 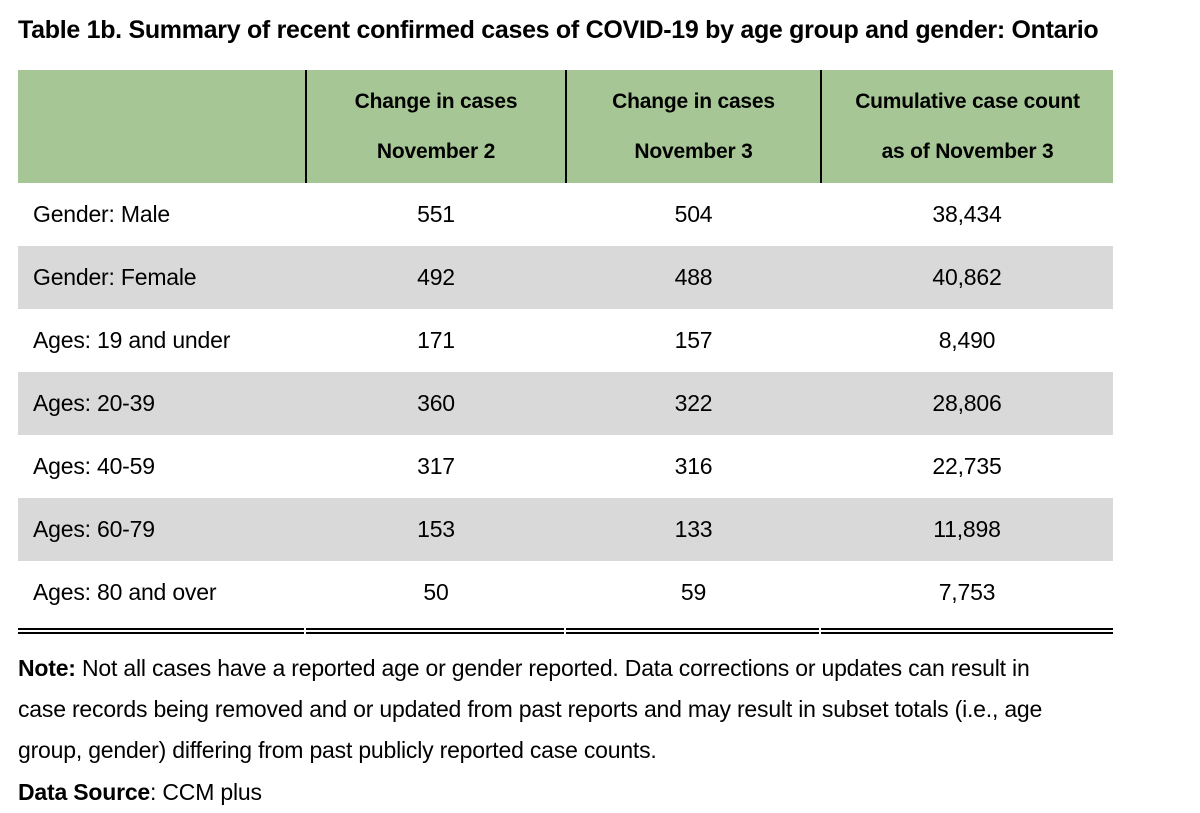 What do you see at coordinates (436, 277) in the screenshot?
I see `cell-change-nov2: 492` at bounding box center [436, 277].